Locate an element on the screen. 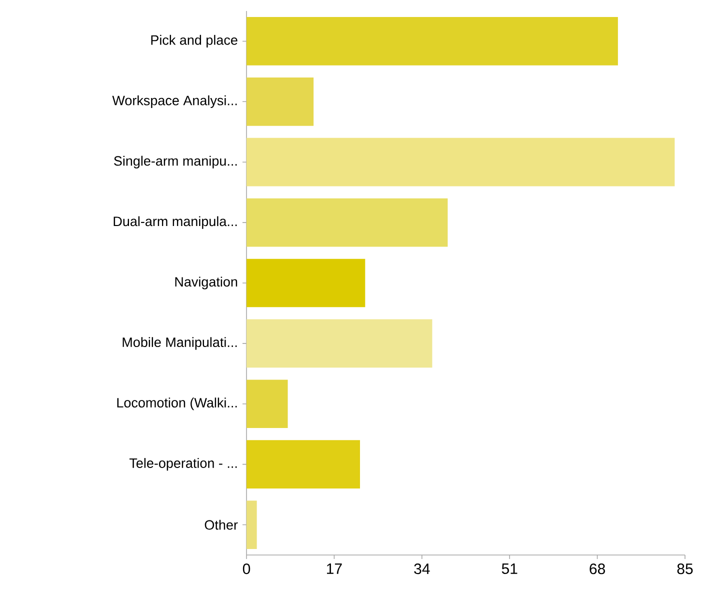 The image size is (702, 590). y-tick-label: Navigation is located at coordinates (206, 283).